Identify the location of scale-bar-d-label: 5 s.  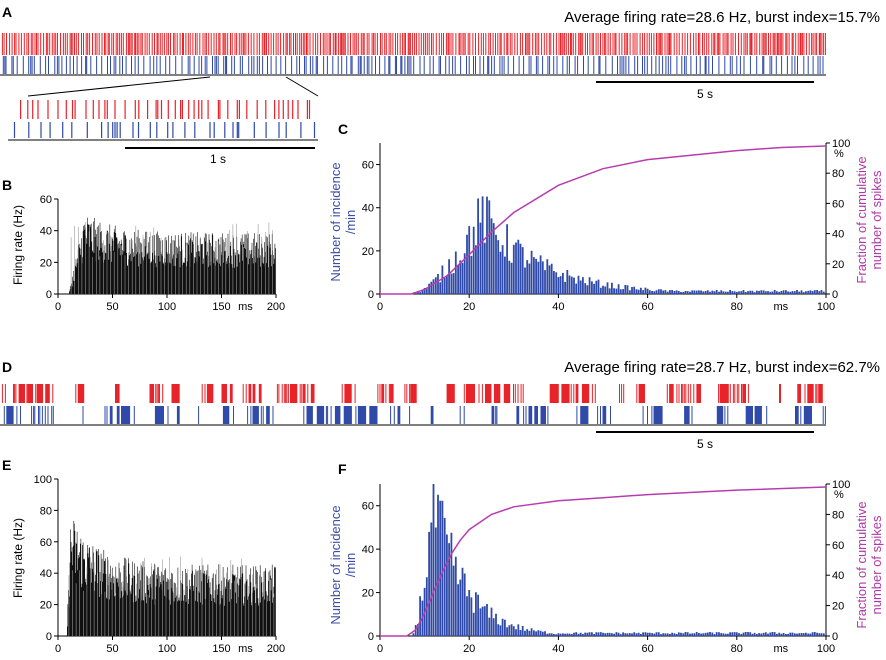
(705, 444).